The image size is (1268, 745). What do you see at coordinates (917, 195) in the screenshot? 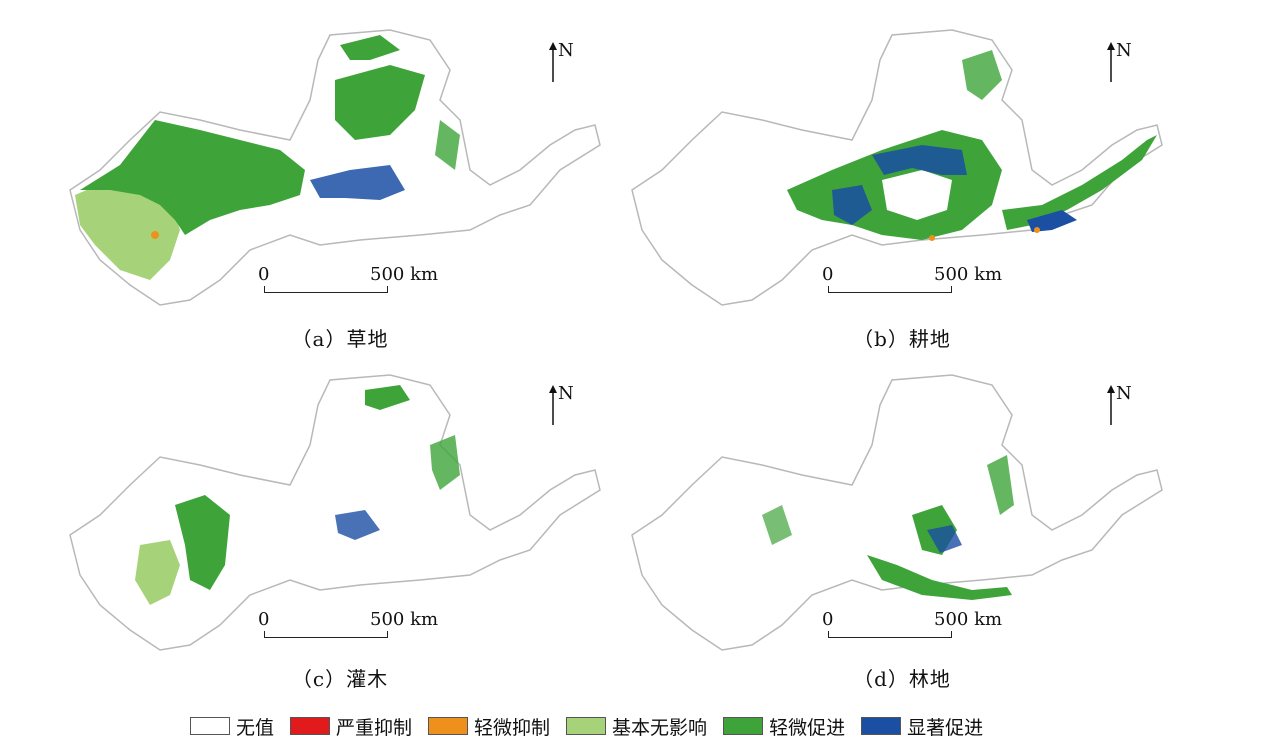
I see `region-white-center` at bounding box center [917, 195].